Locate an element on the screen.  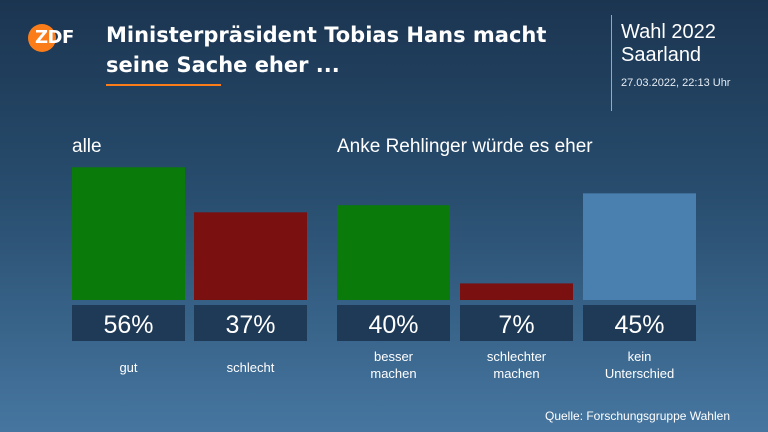
zdf-logo: ZDF is located at coordinates (62, 38).